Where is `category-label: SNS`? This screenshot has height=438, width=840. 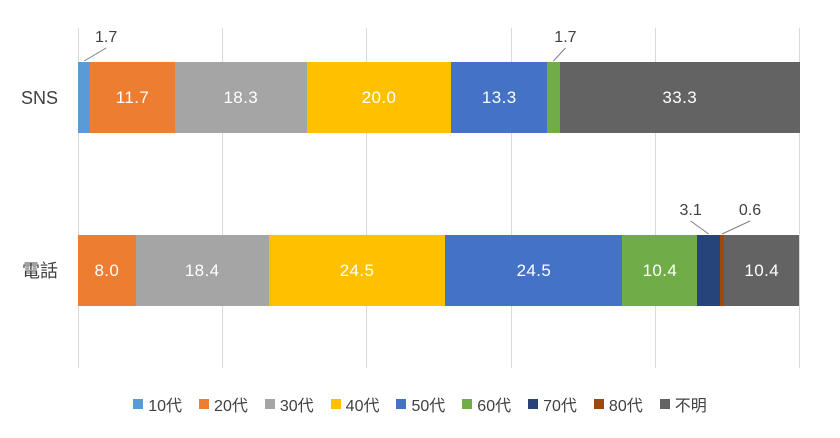 category-label: SNS is located at coordinates (39, 97).